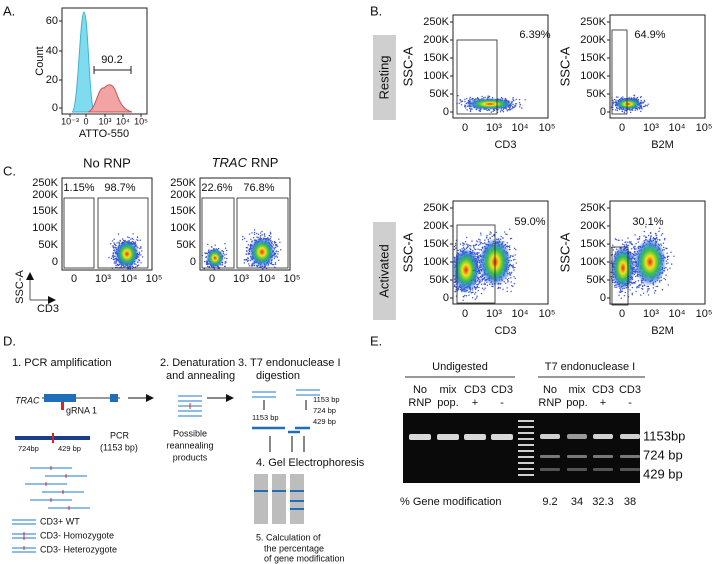 The image size is (714, 564). What do you see at coordinates (436, 22) in the screenshot?
I see `y-tick-label: 250K` at bounding box center [436, 22].